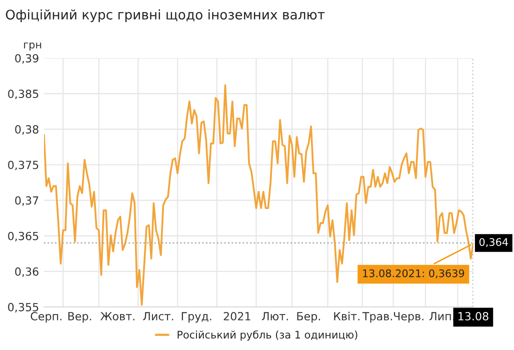 The height and width of the screenshot is (350, 514). I want to click on x-tick-label: Квіт., so click(347, 316).